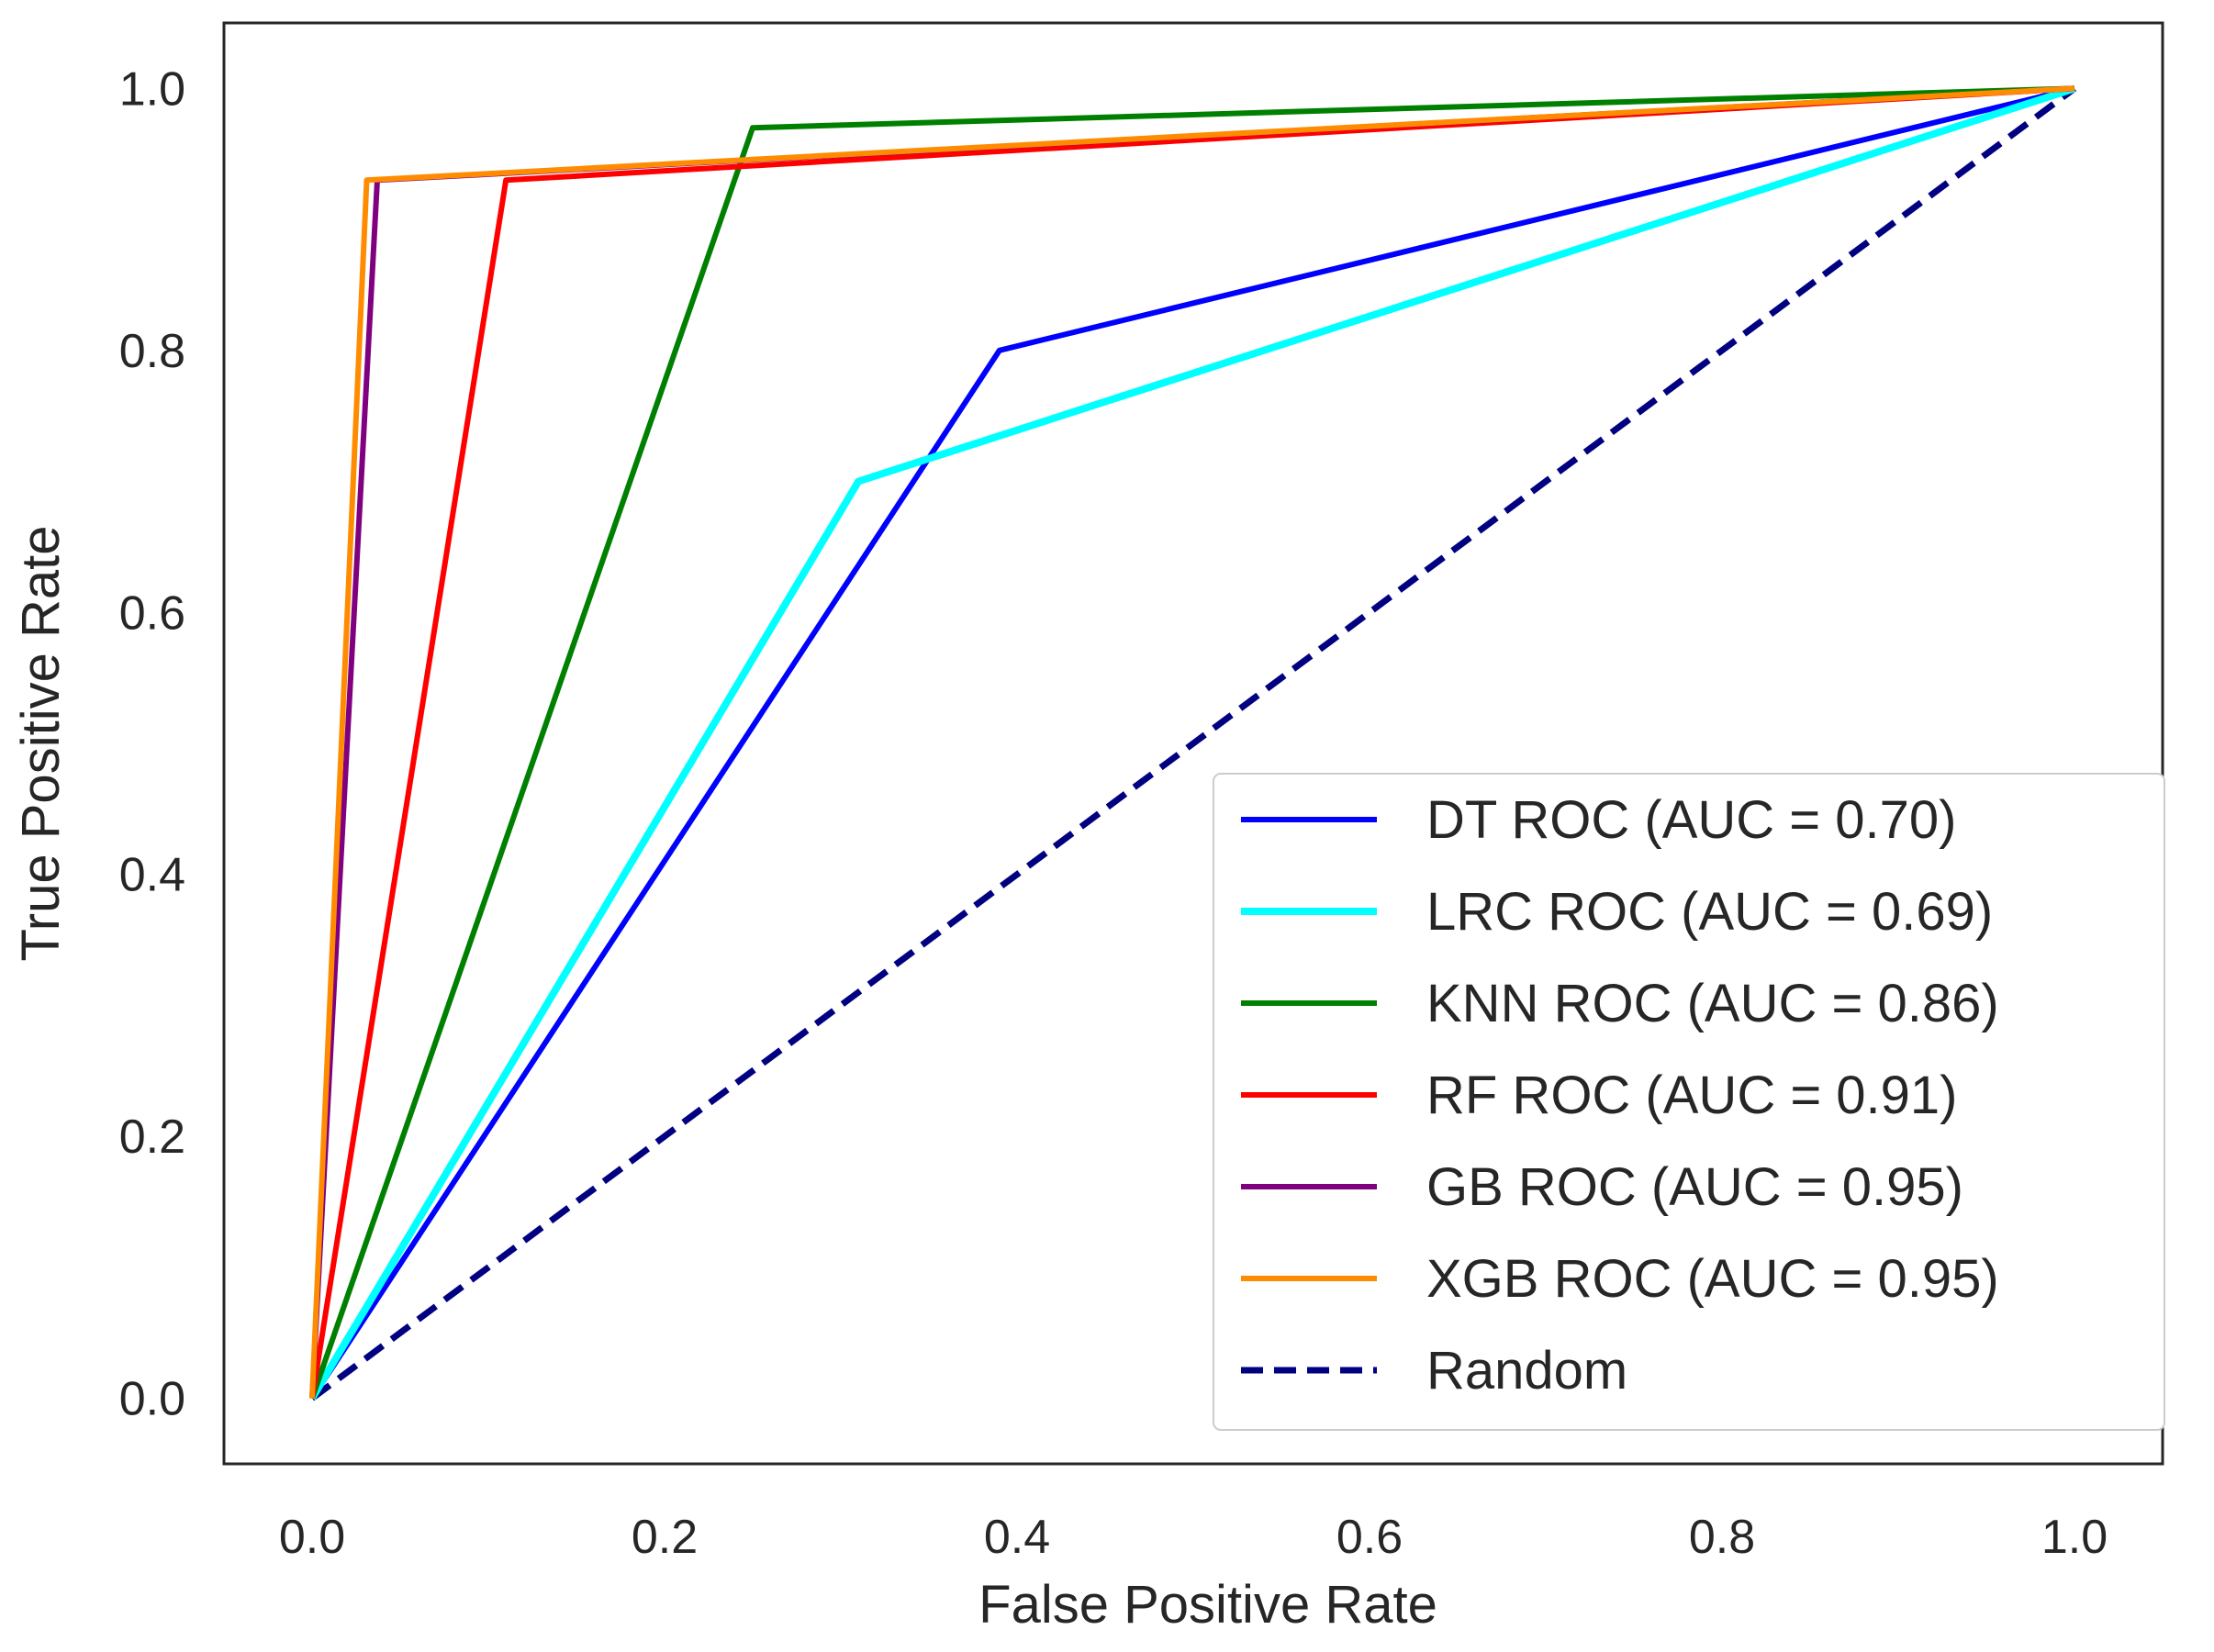 This screenshot has width=2214, height=1652. Describe the element at coordinates (152, 1400) in the screenshot. I see `y-tick-label: 0.0` at that location.